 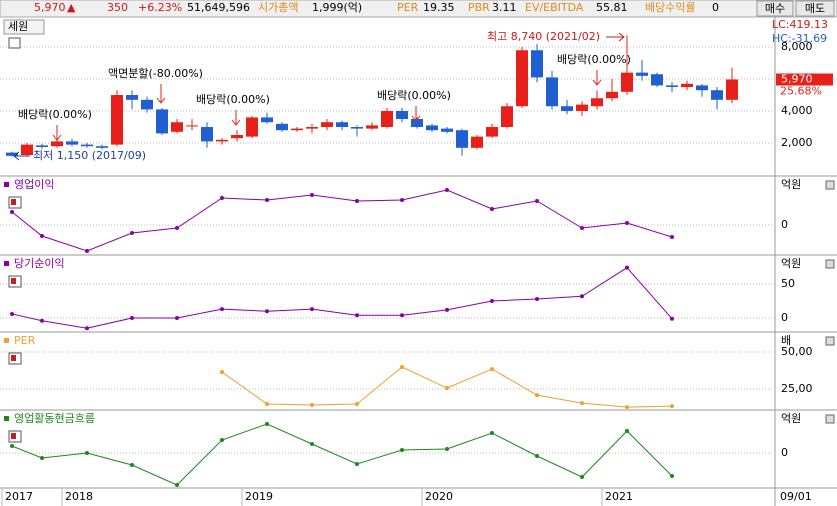 What do you see at coordinates (408, 7) in the screenshot?
I see `item-label: PER` at bounding box center [408, 7].